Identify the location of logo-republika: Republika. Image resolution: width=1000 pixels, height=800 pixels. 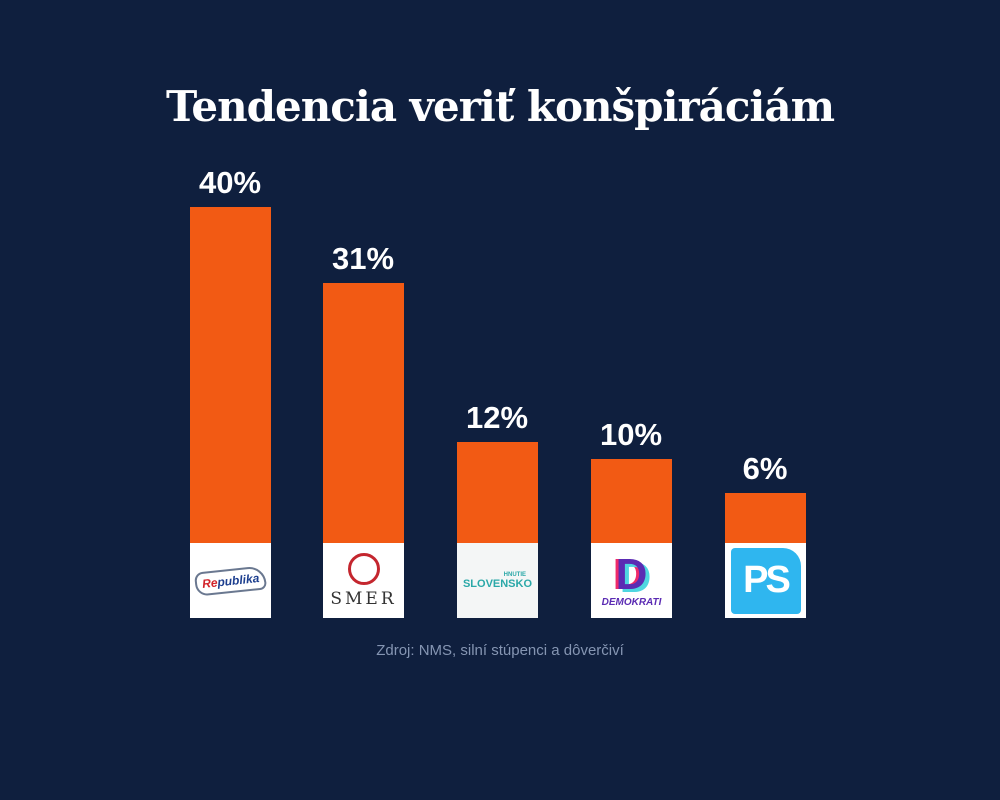
(230, 580).